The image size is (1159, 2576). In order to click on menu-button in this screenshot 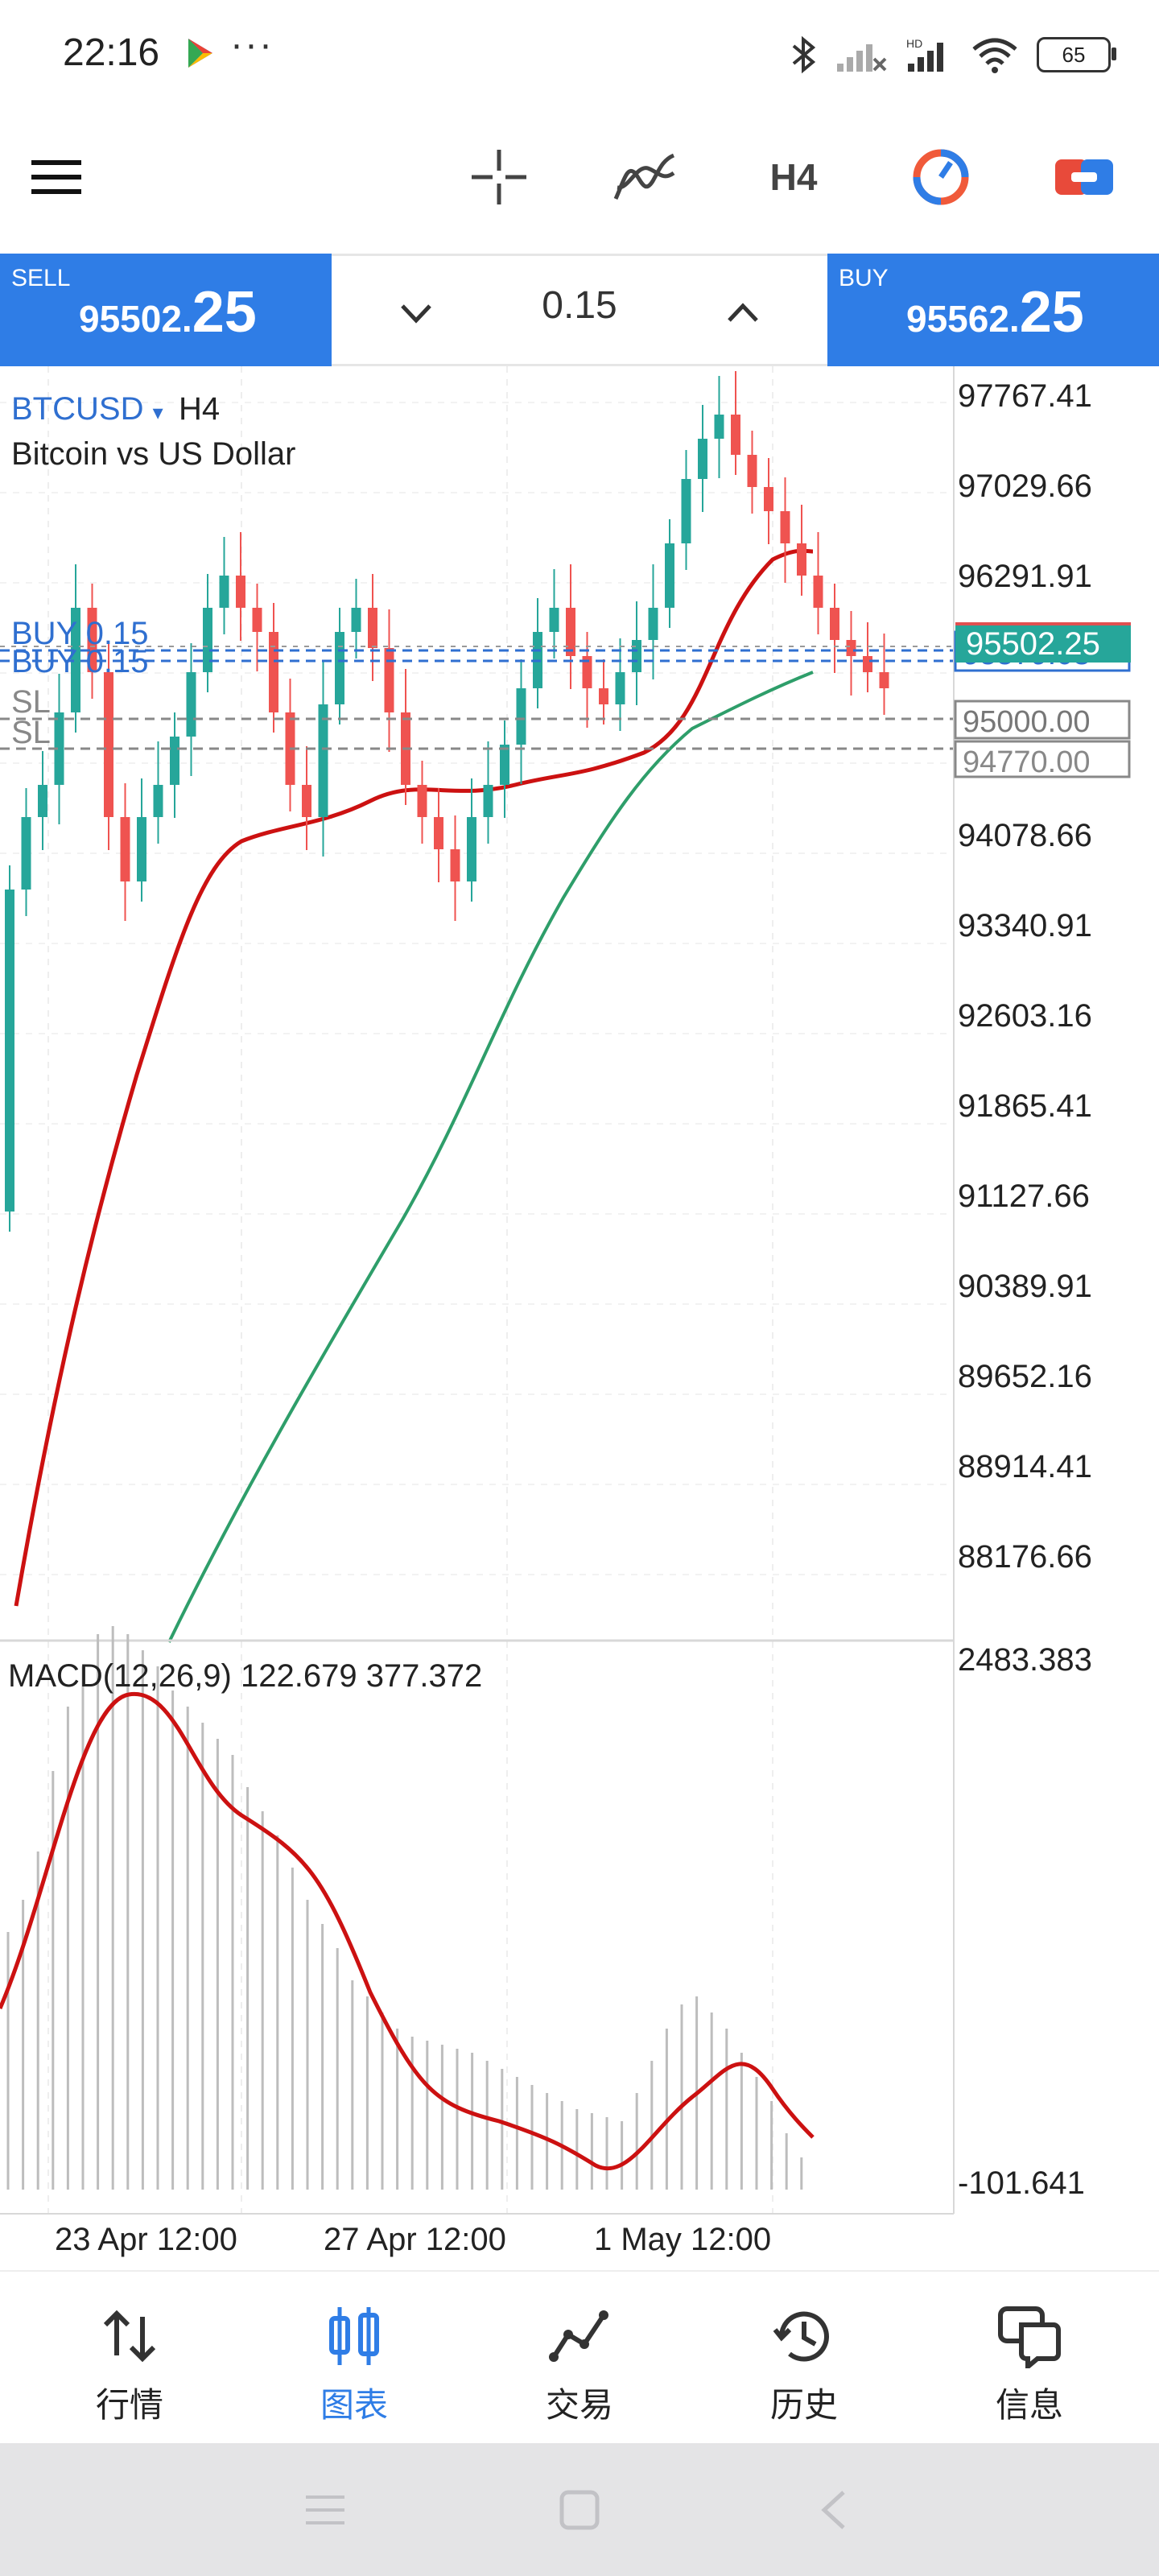, I will do `click(56, 177)`.